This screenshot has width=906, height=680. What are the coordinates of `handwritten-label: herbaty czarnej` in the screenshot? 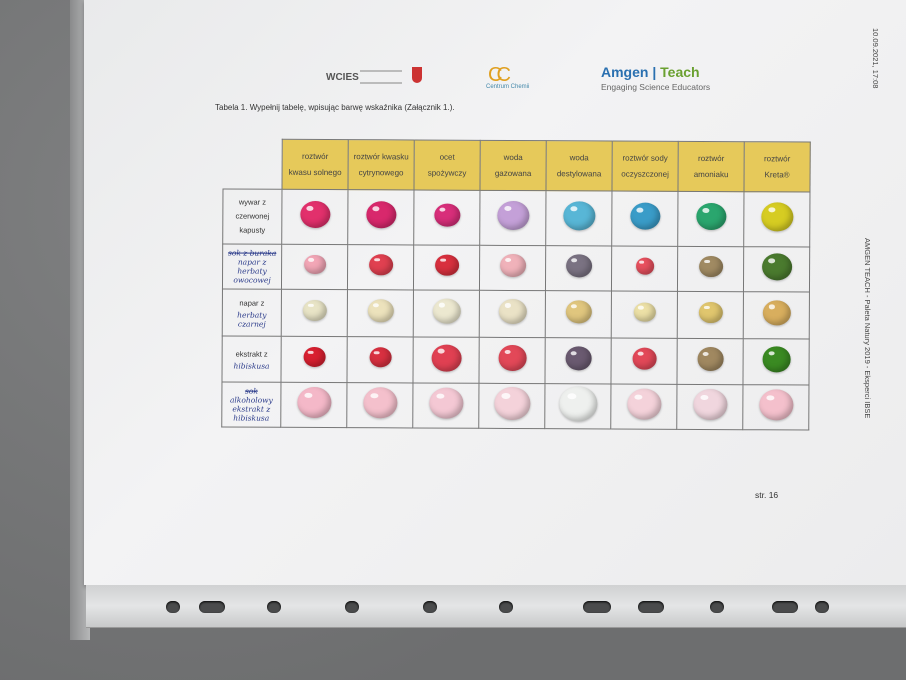 It's located at (252, 319).